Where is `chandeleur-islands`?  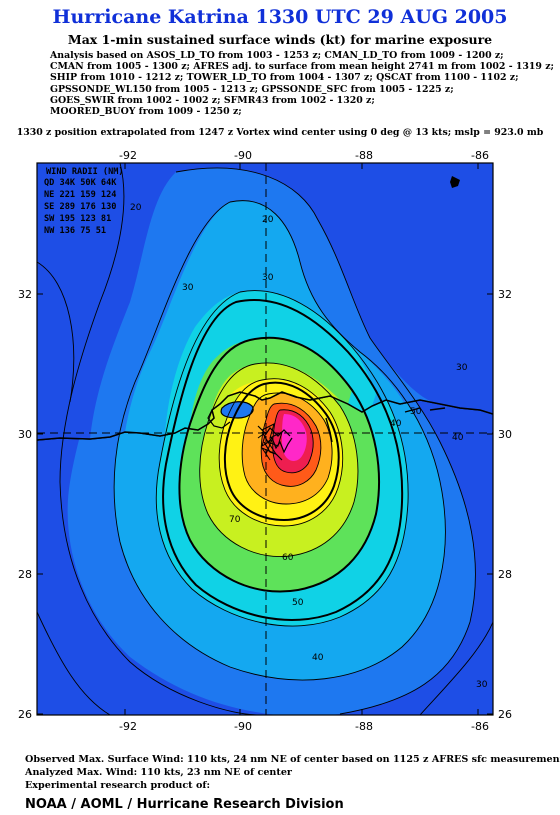
chandeleur-islands is located at coordinates (329, 430).